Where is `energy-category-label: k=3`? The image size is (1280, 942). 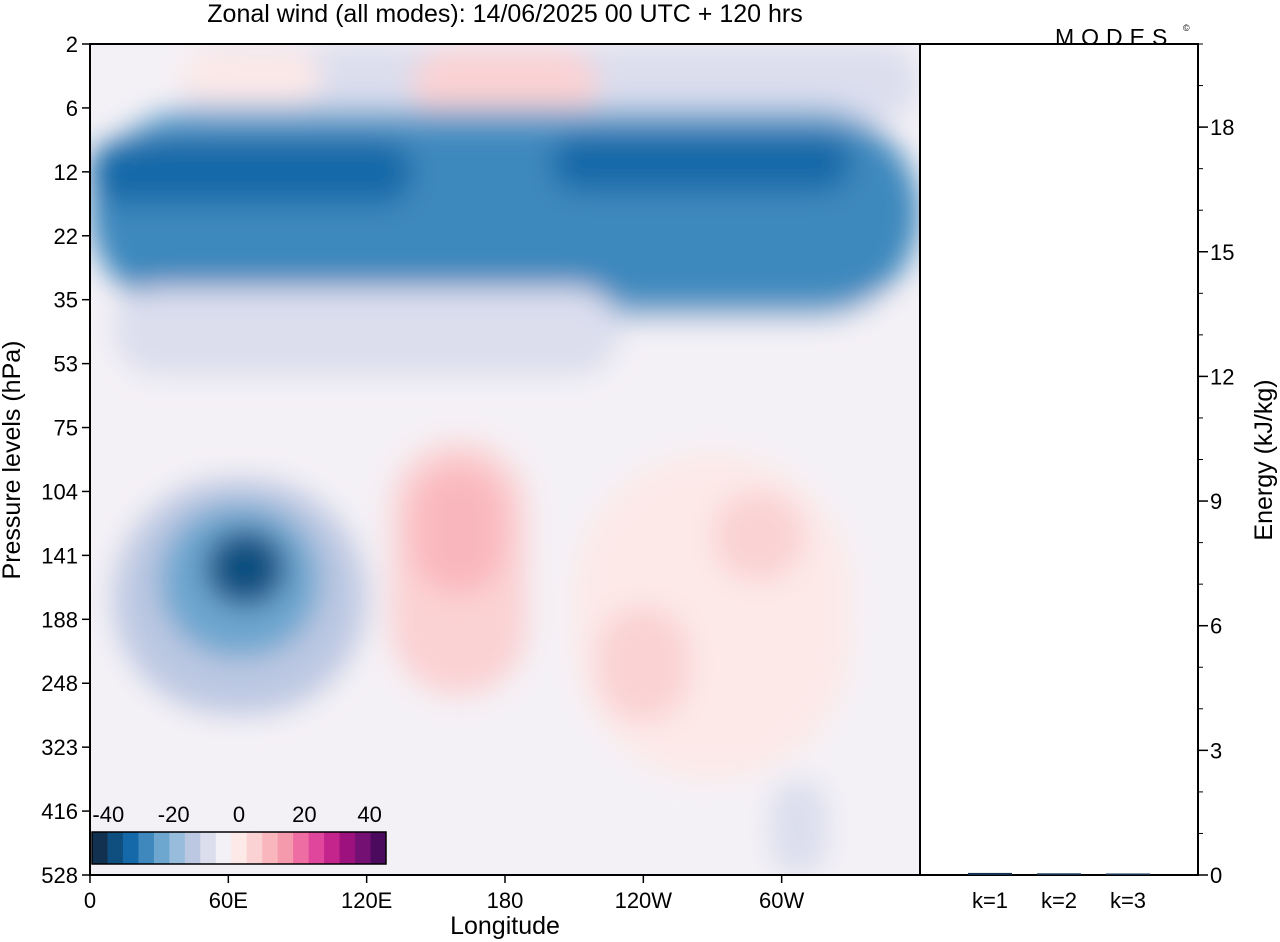 energy-category-label: k=3 is located at coordinates (1128, 900).